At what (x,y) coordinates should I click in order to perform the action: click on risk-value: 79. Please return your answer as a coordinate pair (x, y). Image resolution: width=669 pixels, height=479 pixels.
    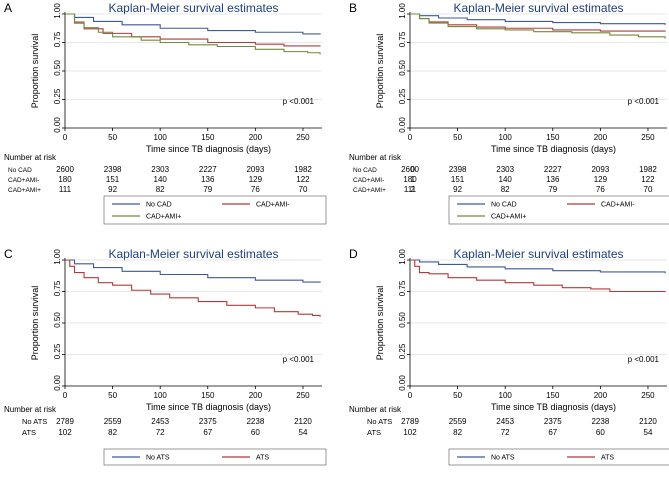
    Looking at the image, I should click on (552, 189).